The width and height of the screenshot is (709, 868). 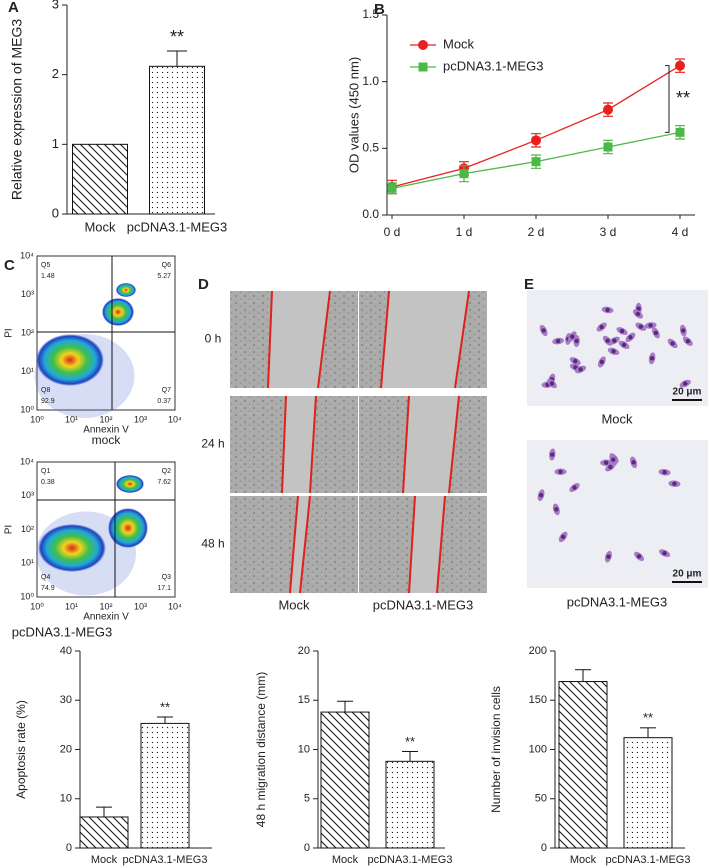 What do you see at coordinates (27, 294) in the screenshot?
I see `y-tick-label: 10³` at bounding box center [27, 294].